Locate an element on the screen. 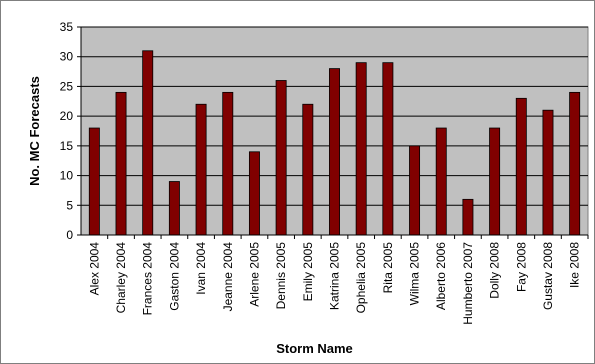  x-tick-label: Gaston 2004 is located at coordinates (174, 276).